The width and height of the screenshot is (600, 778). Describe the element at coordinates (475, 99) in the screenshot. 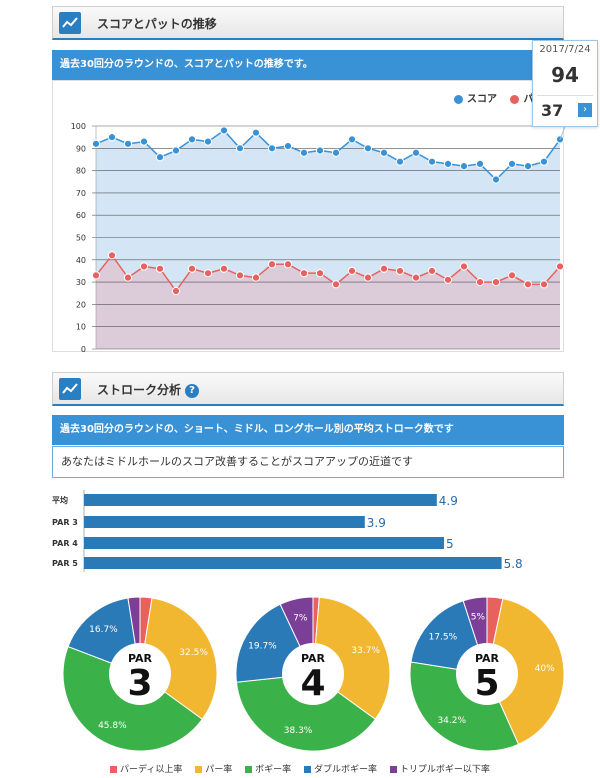

I see `legend-score: スコア` at that location.